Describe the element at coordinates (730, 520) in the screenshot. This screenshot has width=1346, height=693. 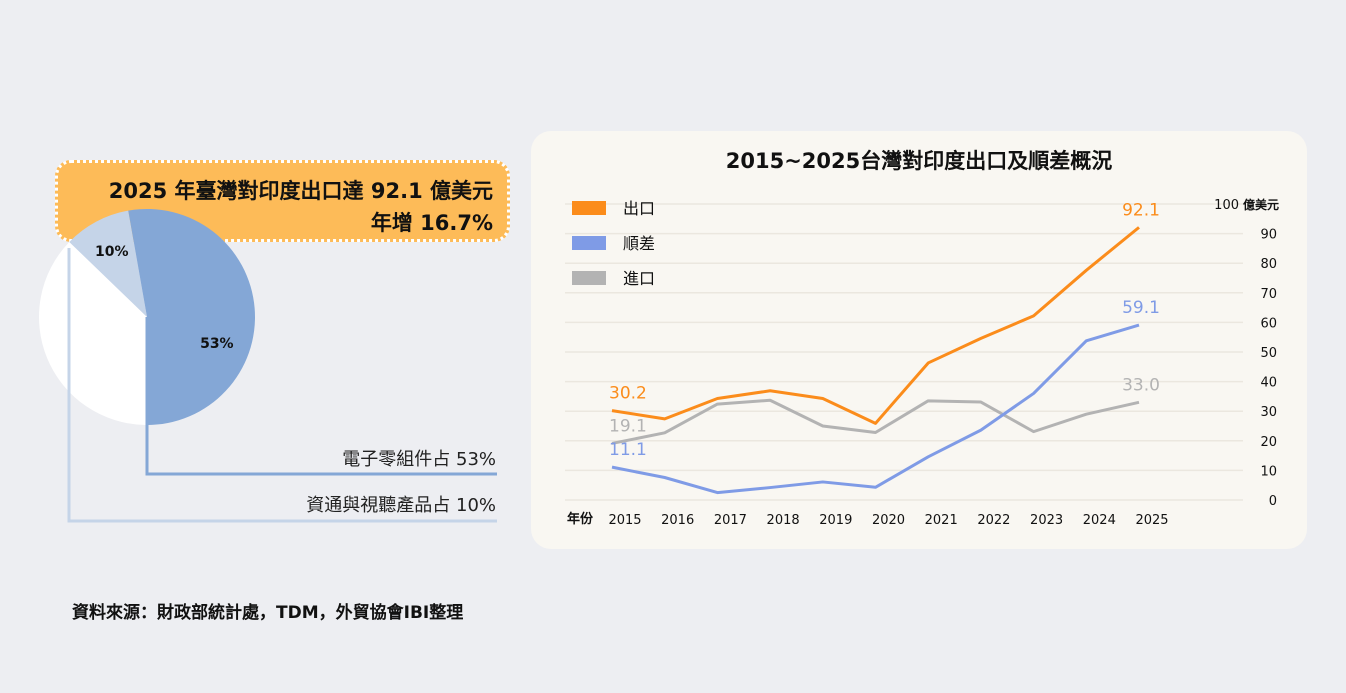
I see `x-tick-label: 2017` at that location.